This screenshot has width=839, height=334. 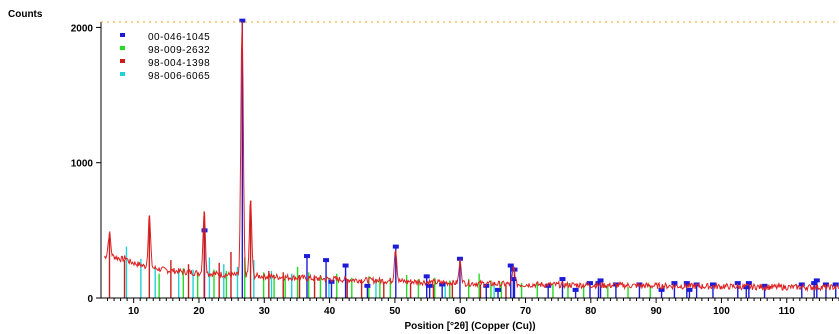 What do you see at coordinates (721, 311) in the screenshot?
I see `x-tick-label: 100` at bounding box center [721, 311].